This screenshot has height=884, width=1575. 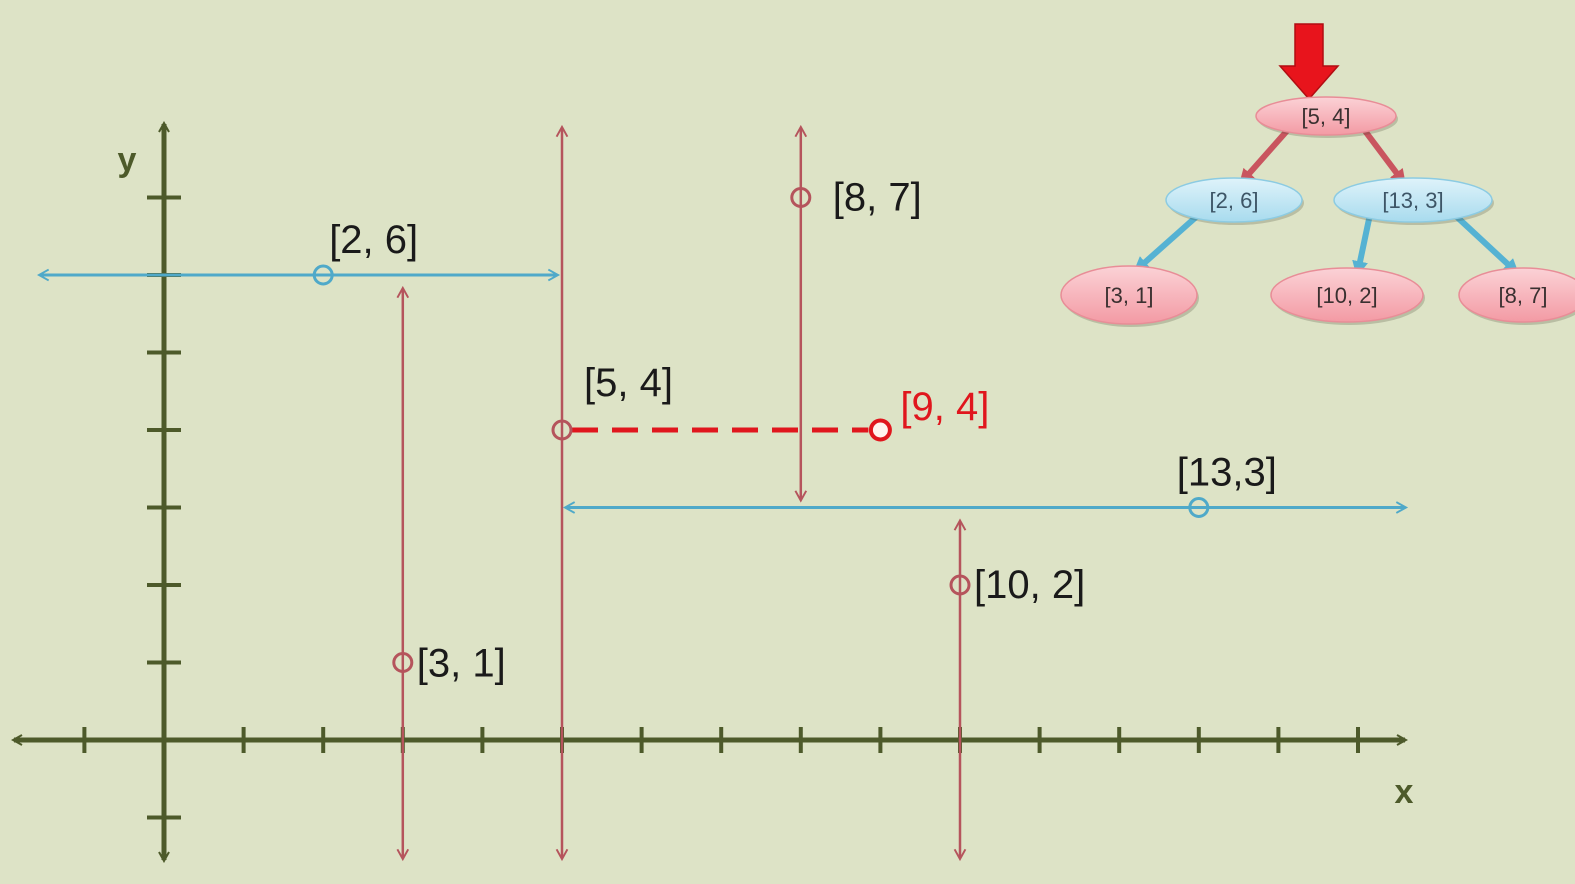 I want to click on tree-node-n54, so click(x=1326, y=116).